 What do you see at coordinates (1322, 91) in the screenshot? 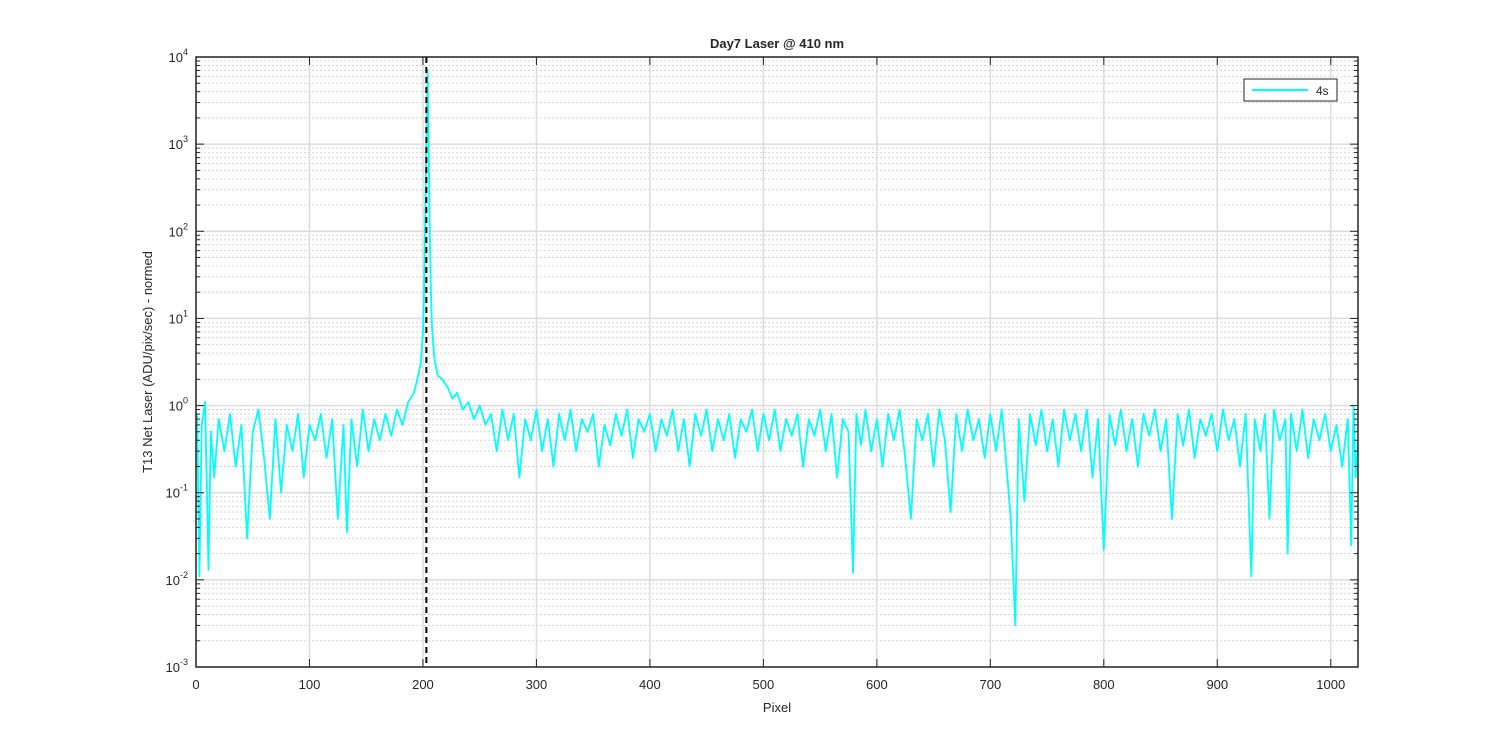
I see `legend-label-4s: 4s` at bounding box center [1322, 91].